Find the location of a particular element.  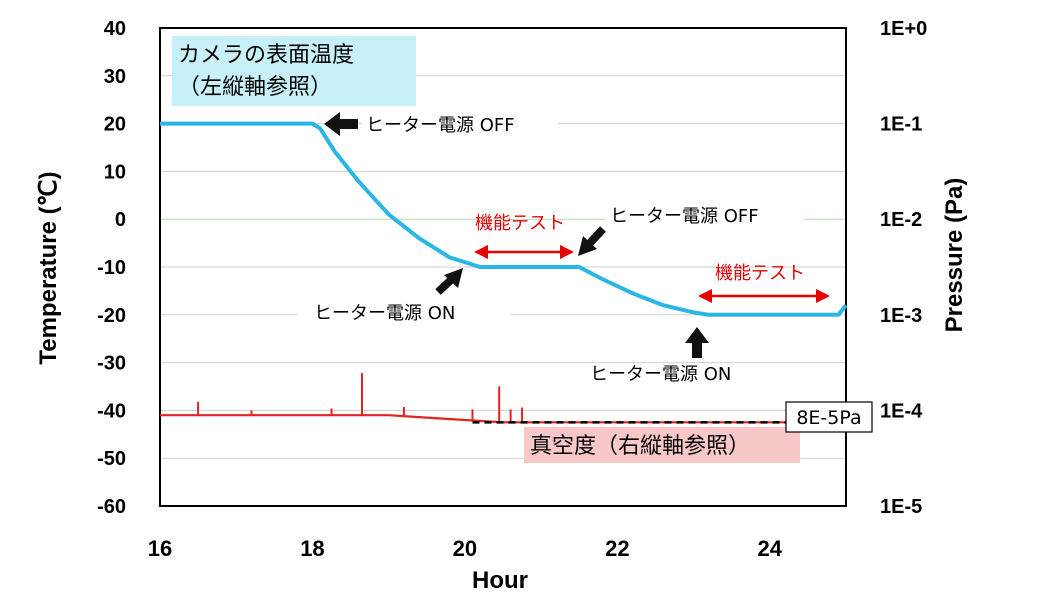

y-tick-label: -50 is located at coordinates (111, 459).